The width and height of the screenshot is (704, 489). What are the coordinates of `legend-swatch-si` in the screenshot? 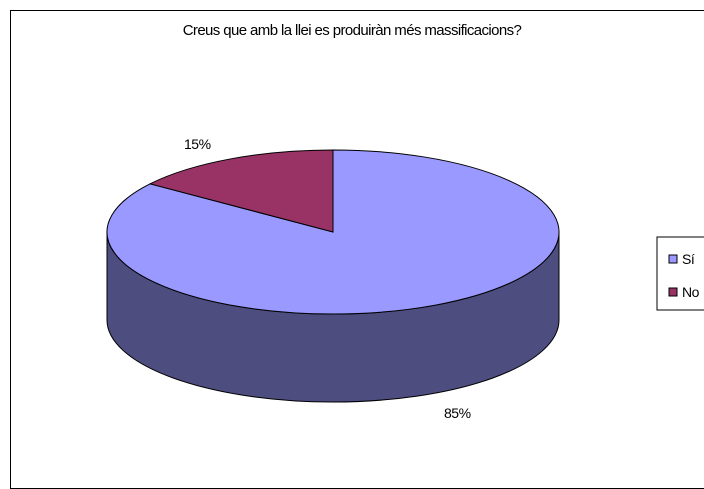 It's located at (673, 259).